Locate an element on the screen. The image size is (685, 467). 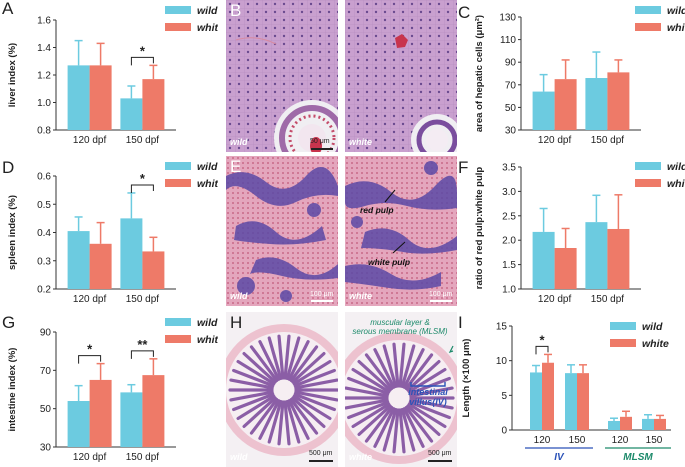
intestine-white-image is located at coordinates (401, 389).